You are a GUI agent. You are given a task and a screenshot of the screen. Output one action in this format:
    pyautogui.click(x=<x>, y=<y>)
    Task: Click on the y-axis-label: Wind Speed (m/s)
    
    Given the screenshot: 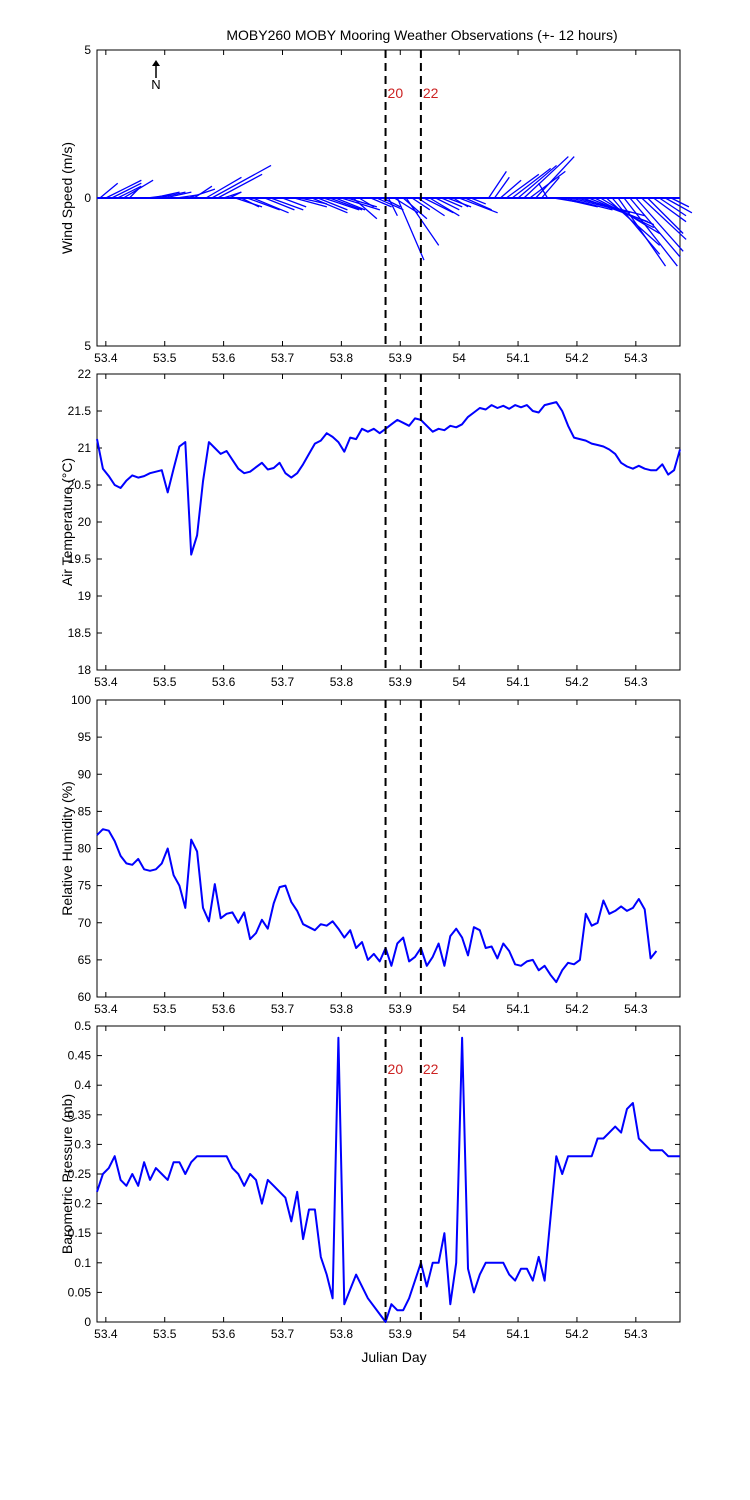 What is the action you would take?
    pyautogui.click(x=67, y=198)
    